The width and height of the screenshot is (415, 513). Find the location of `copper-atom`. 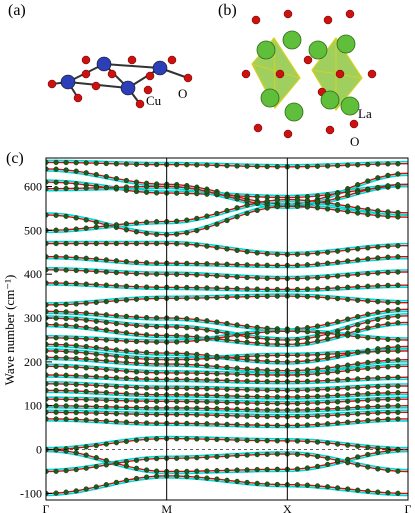

copper-atom is located at coordinates (104, 64).